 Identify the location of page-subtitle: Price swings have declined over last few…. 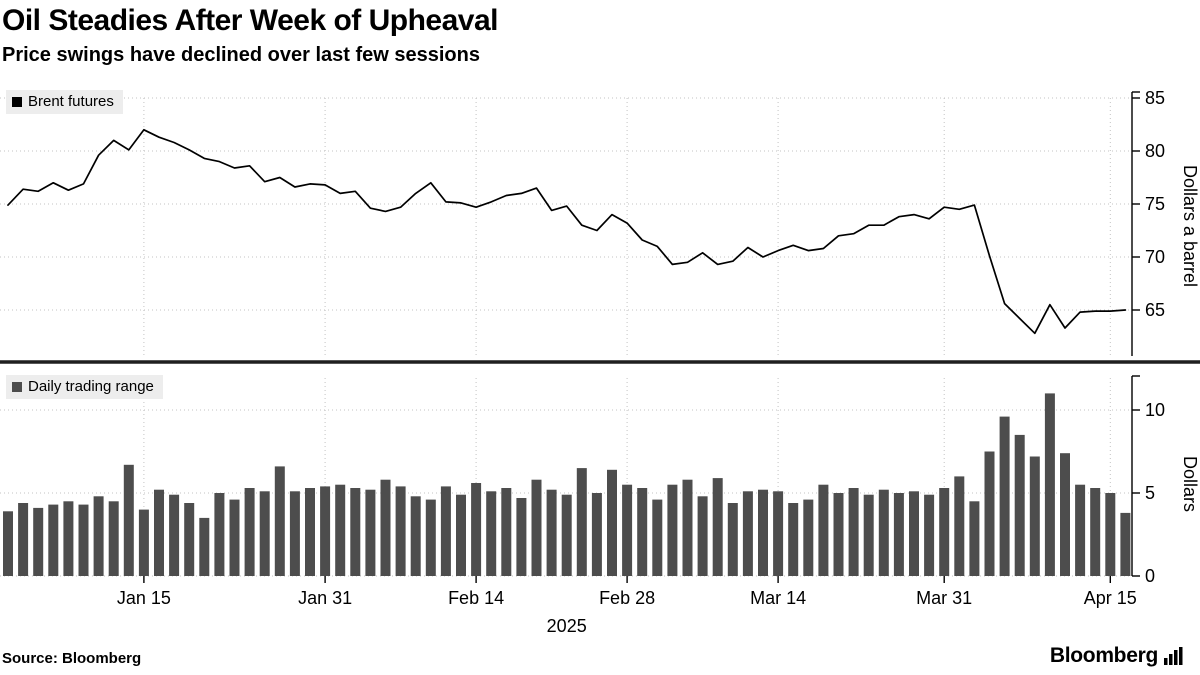
(241, 55).